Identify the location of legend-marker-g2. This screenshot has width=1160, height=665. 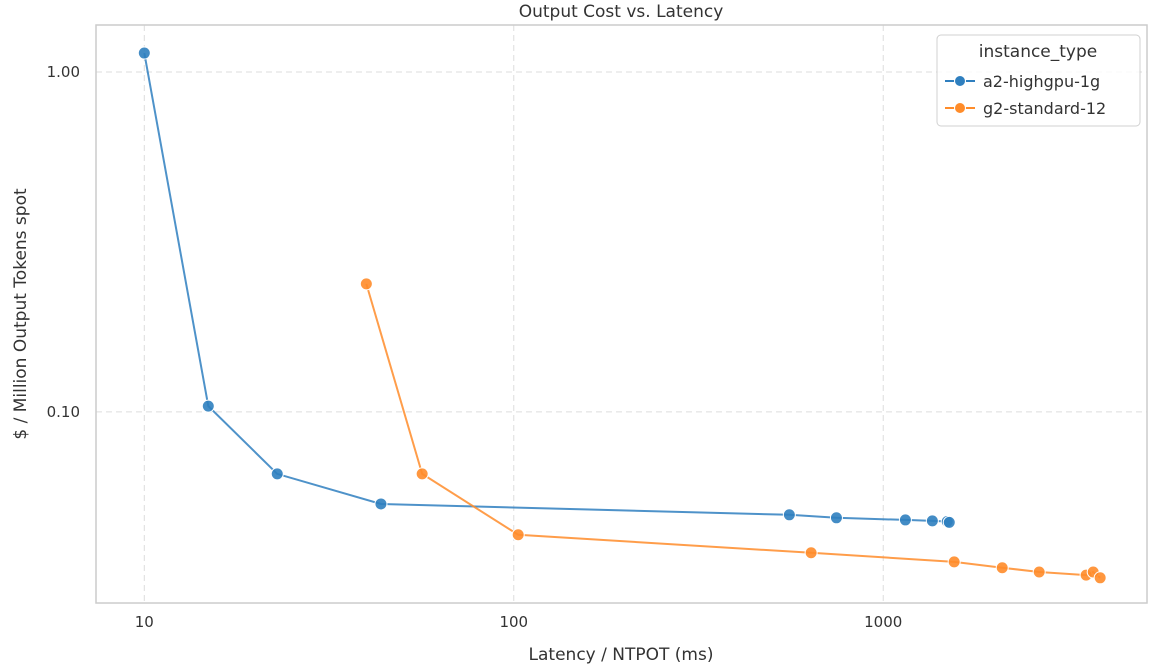
(960, 108).